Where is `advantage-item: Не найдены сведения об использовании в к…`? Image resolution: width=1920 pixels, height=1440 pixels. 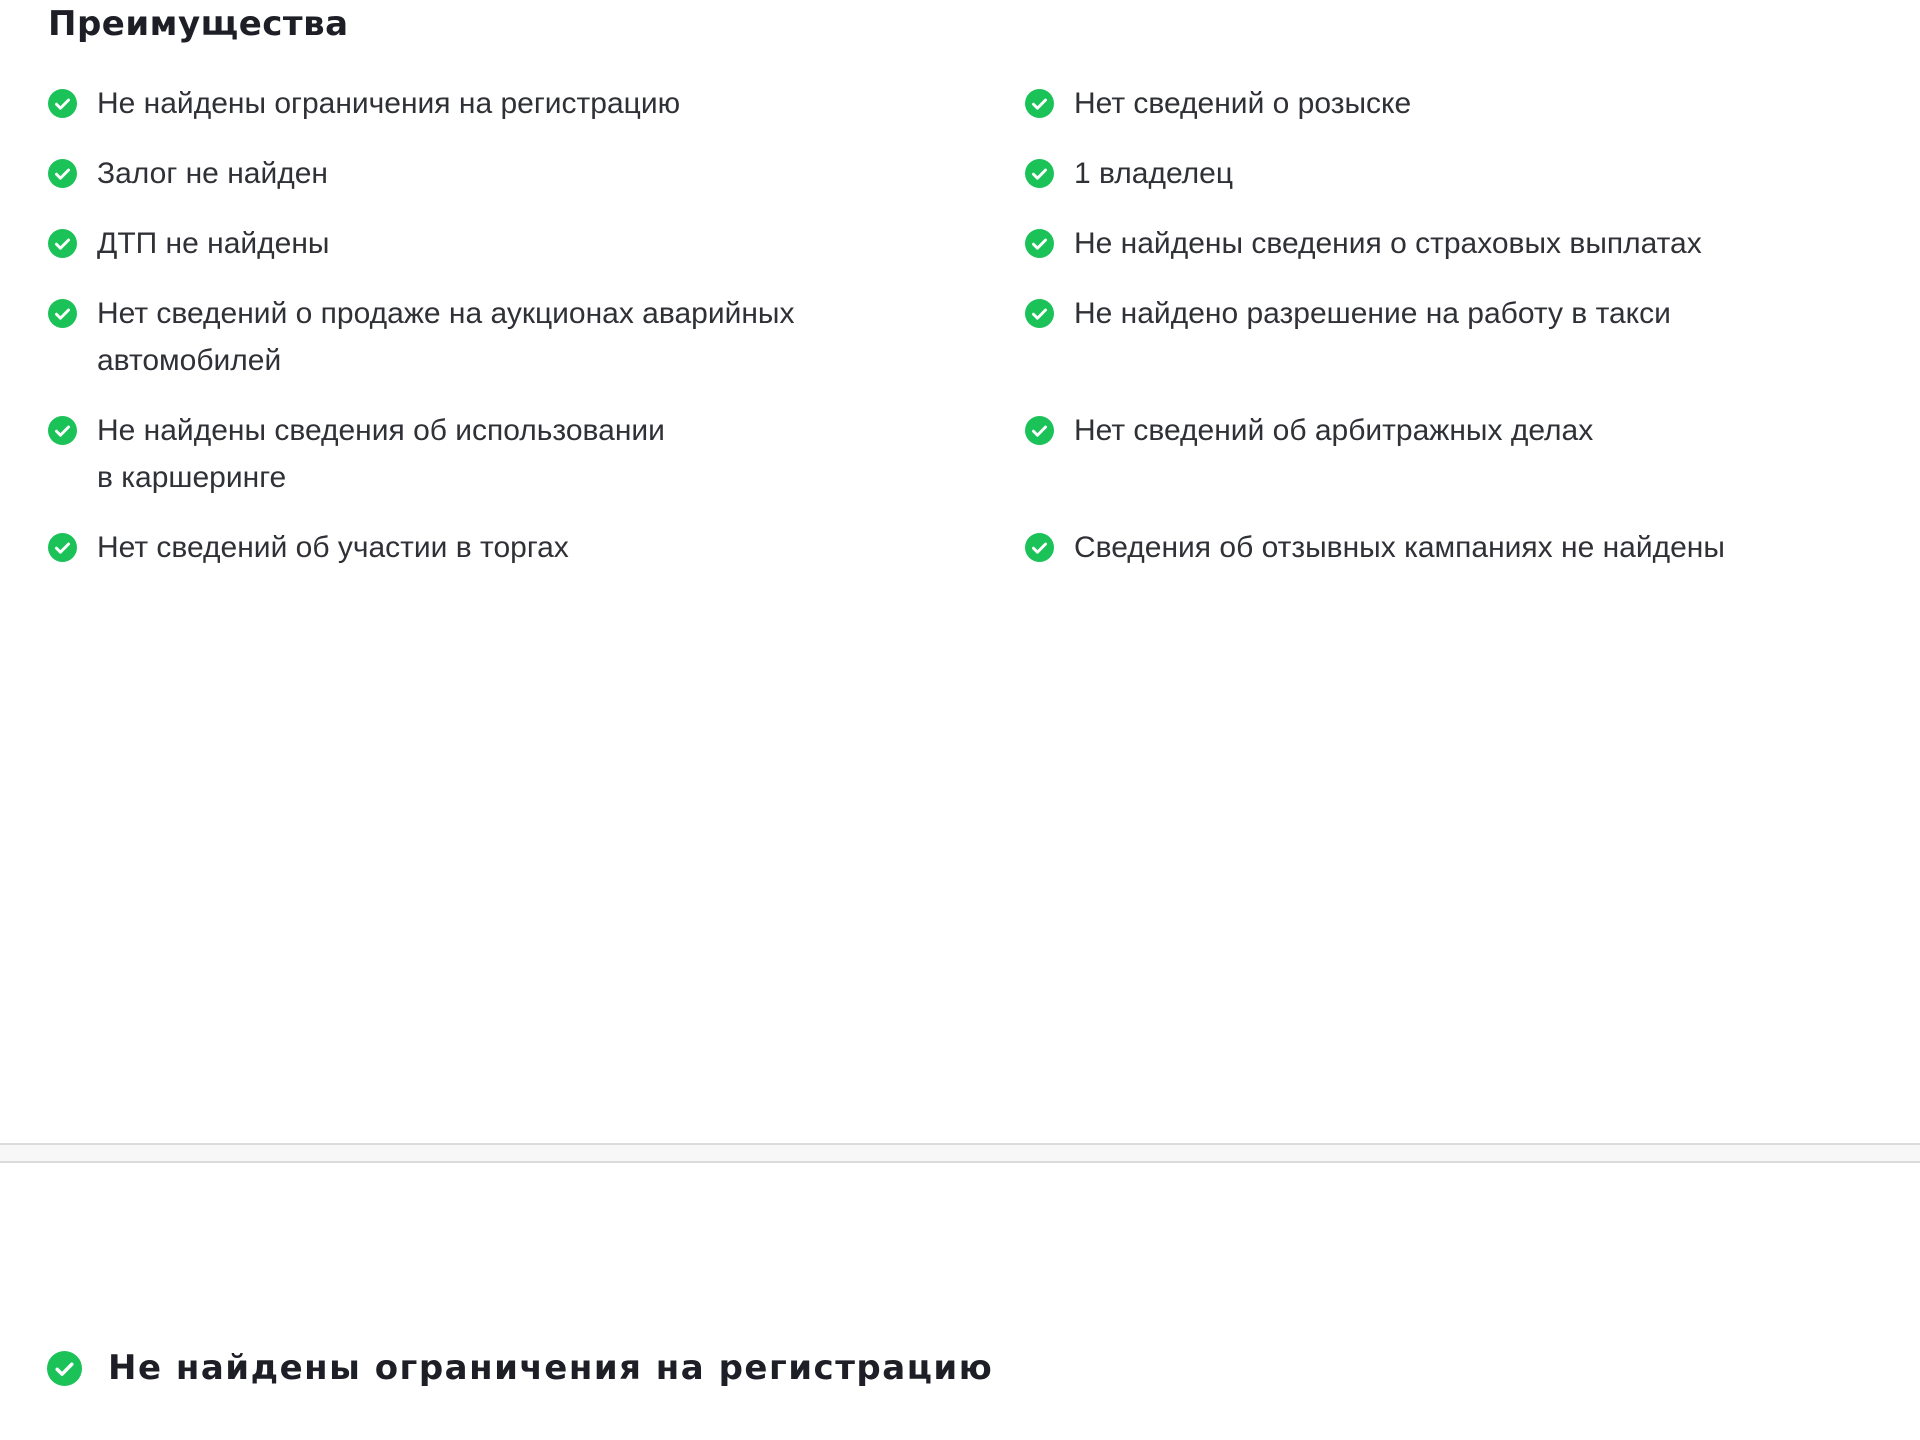
advantage-item: Не найдены сведения об использовании в к… is located at coordinates (536, 454).